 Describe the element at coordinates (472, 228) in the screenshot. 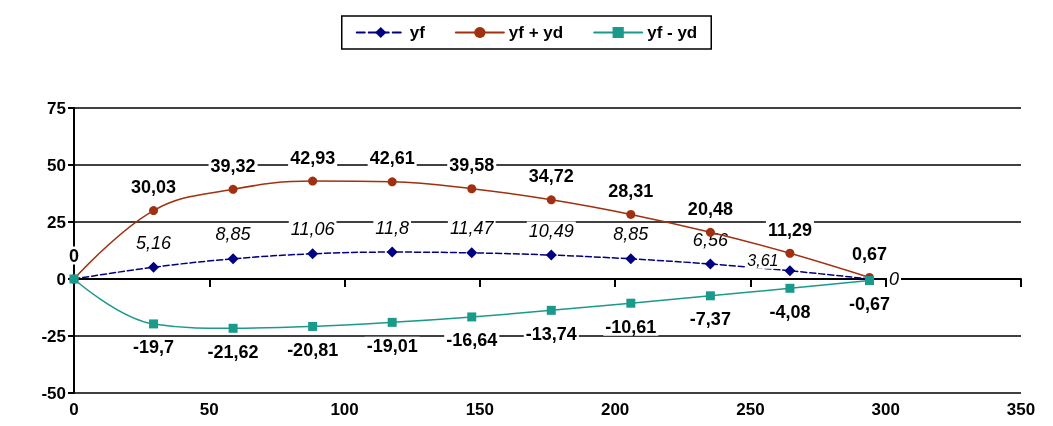

I see `data-label: 11,47` at that location.